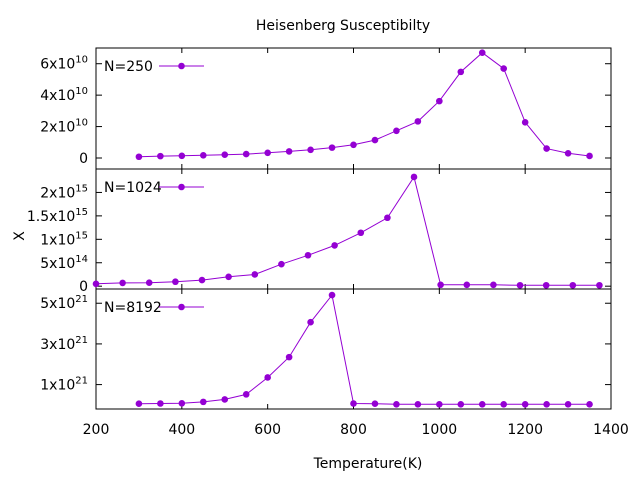 The width and height of the screenshot is (640, 480). Describe the element at coordinates (64, 303) in the screenshot. I see `y-tick-label: 5x10²¹` at that location.